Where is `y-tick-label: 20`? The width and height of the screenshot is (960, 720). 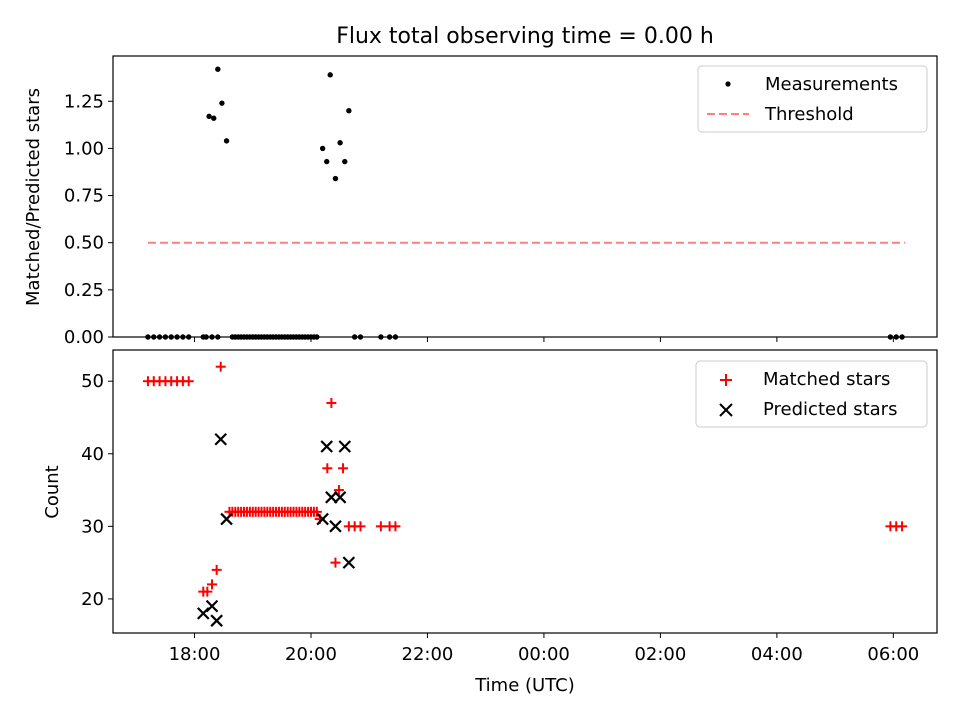 y-tick-label: 20 is located at coordinates (92, 599).